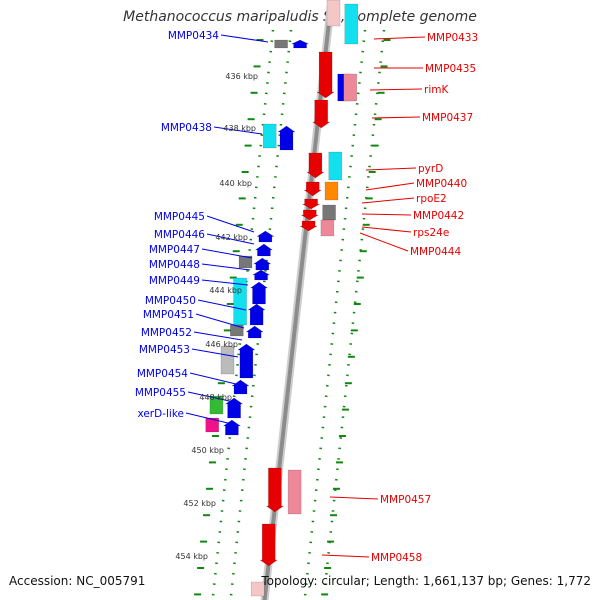  I want to click on feature-gray-right, so click(329, 212).